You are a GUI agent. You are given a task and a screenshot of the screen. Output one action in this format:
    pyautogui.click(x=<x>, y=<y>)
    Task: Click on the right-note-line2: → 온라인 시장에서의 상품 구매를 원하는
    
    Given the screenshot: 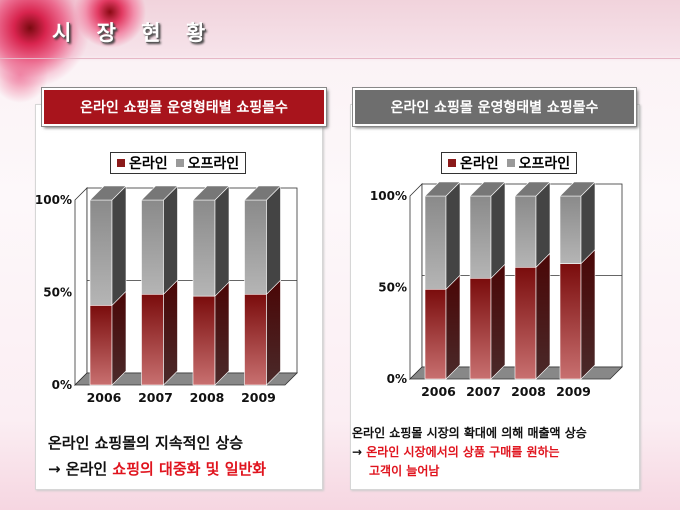 What is the action you would take?
    pyautogui.click(x=469, y=452)
    